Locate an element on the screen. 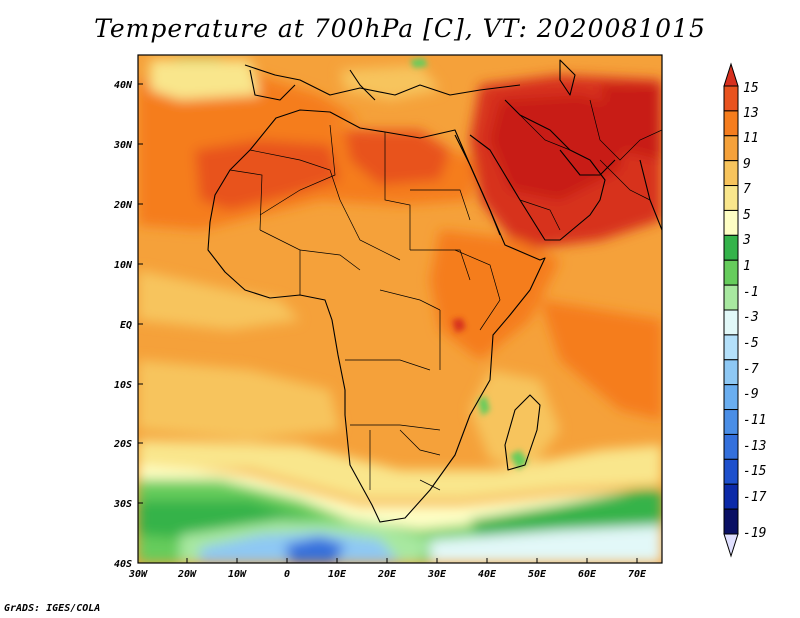  colorbar-label: -5 is located at coordinates (751, 343).